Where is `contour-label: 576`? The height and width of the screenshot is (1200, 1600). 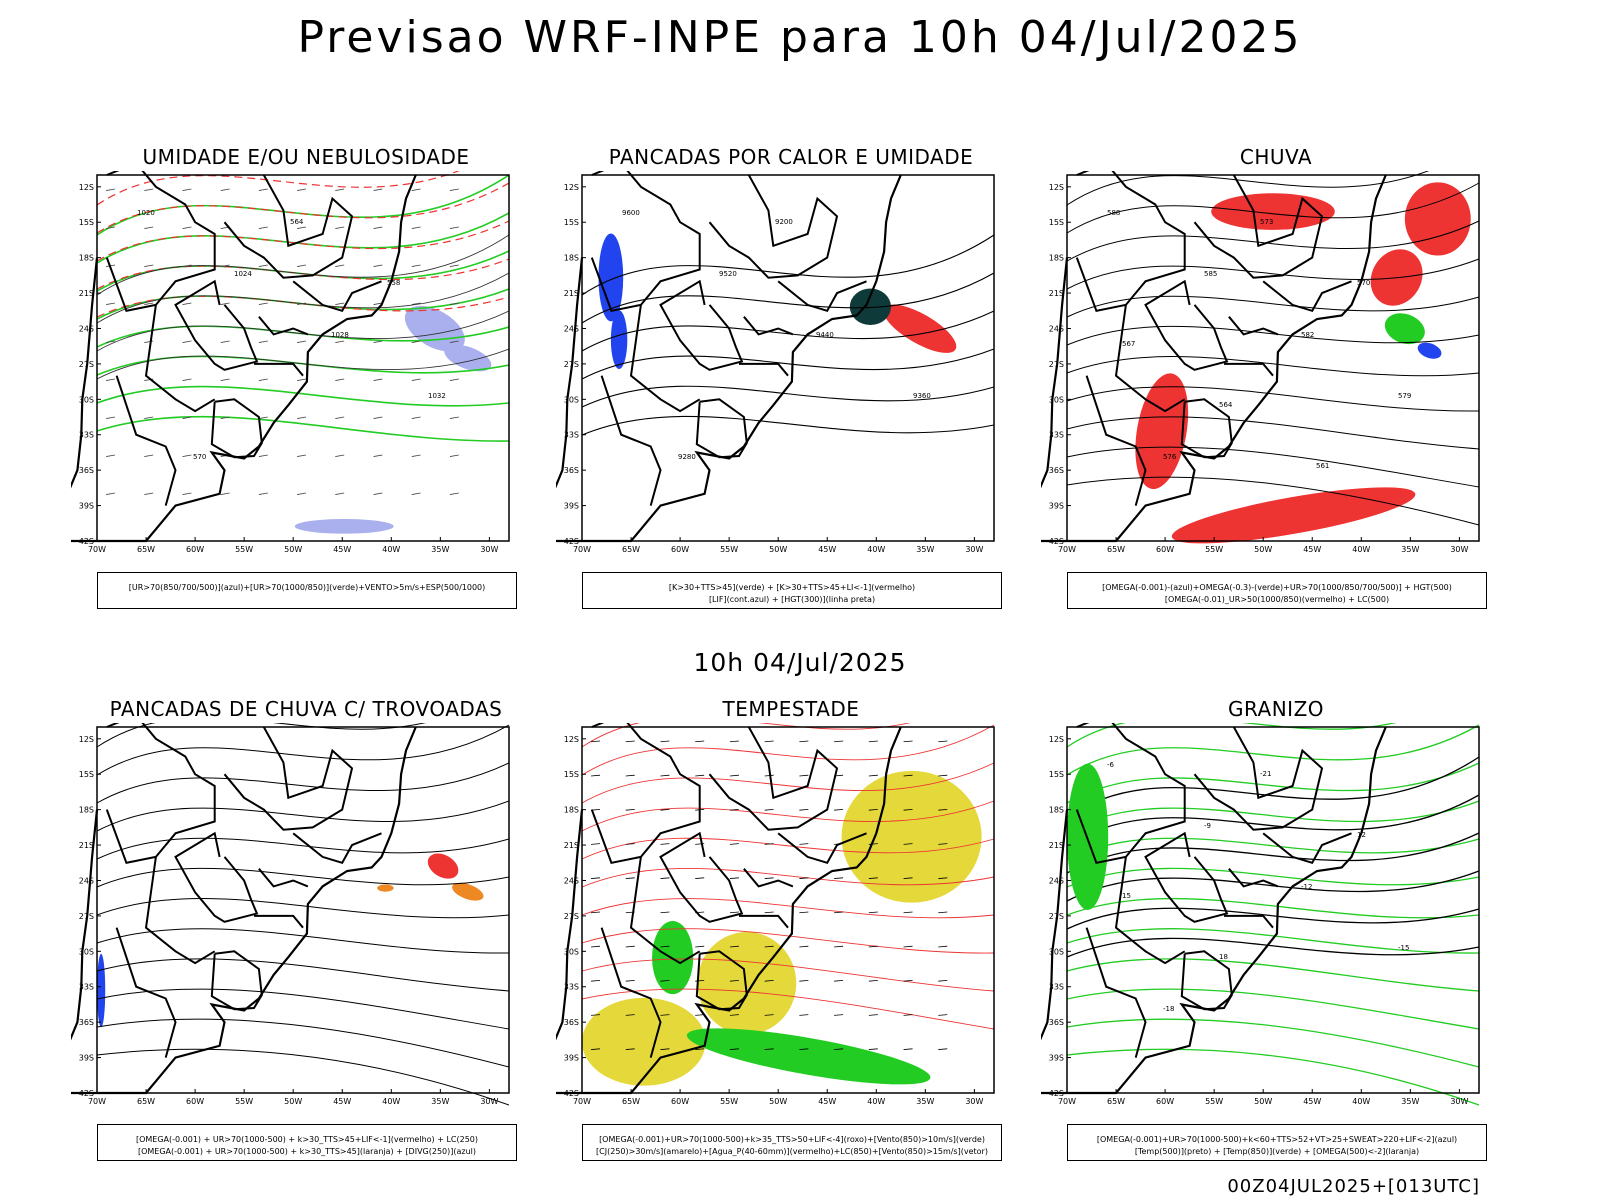 contour-label: 576 is located at coordinates (1170, 457).